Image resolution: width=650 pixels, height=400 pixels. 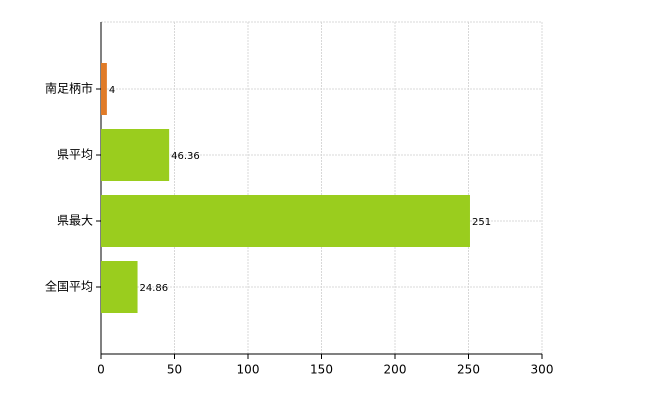 I want to click on y-tick-label: 県最大, so click(x=75, y=221).